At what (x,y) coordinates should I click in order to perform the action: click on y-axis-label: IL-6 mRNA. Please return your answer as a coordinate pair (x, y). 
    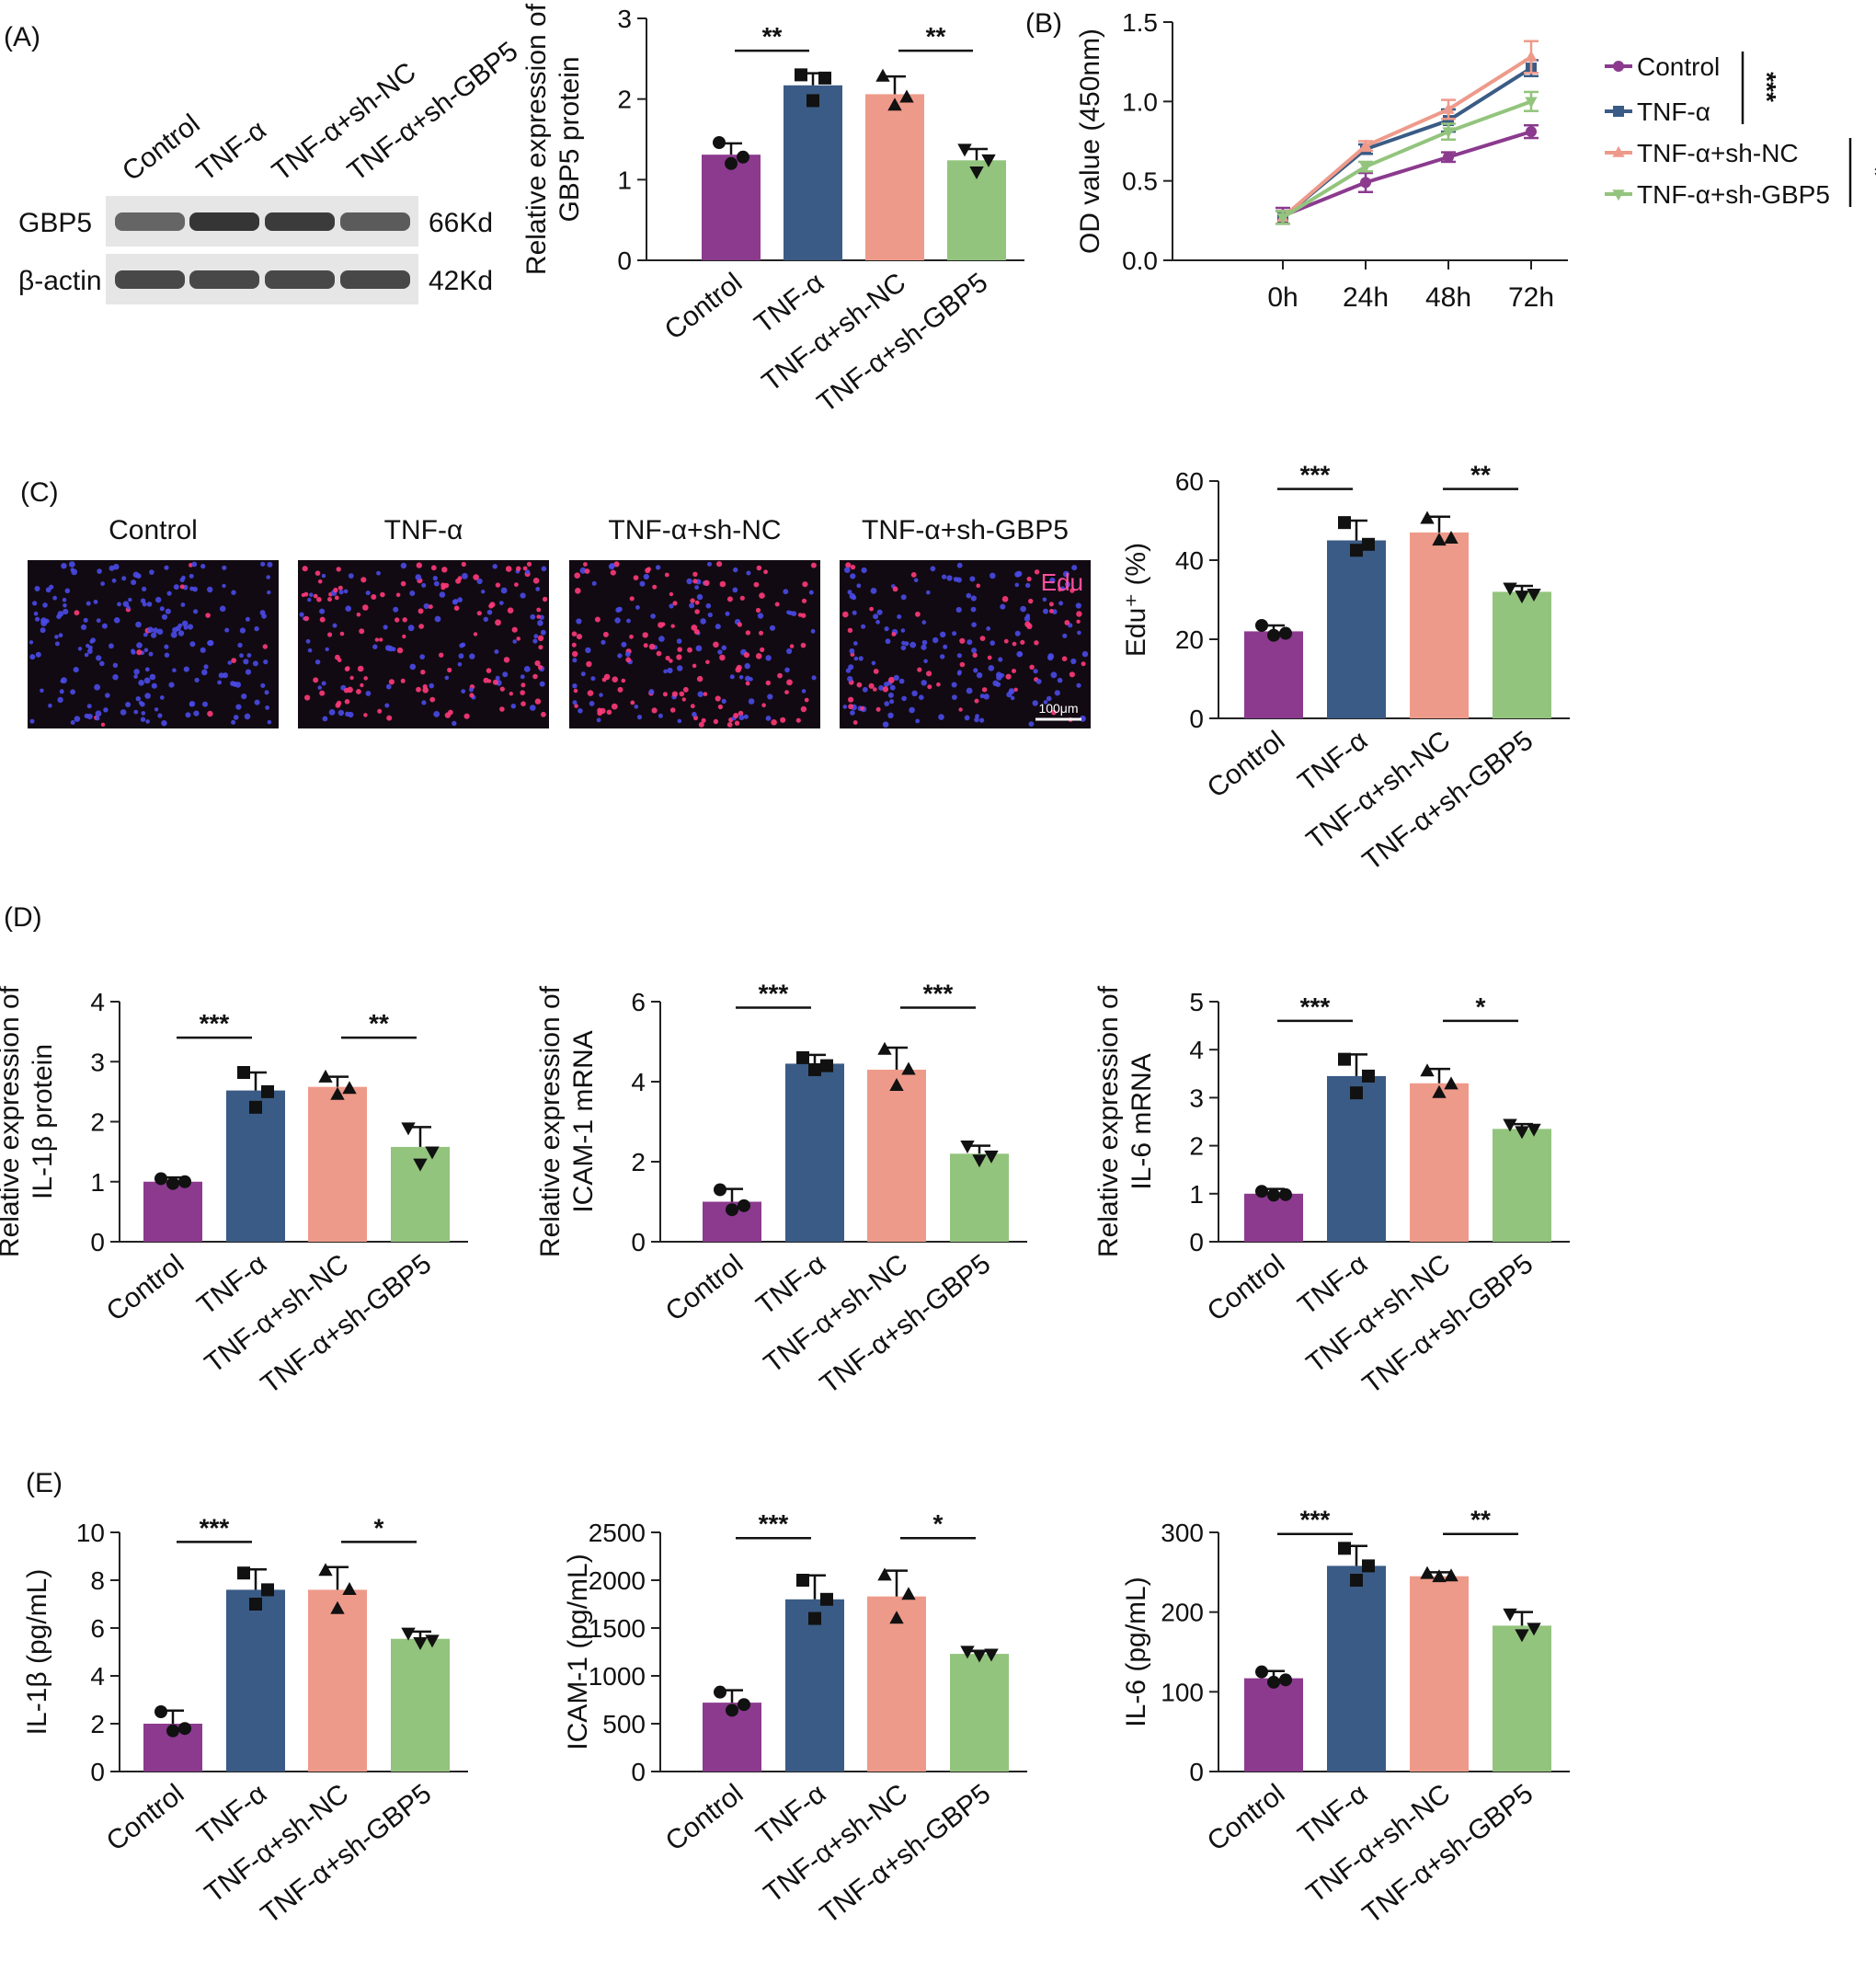
    Looking at the image, I should click on (1142, 1121).